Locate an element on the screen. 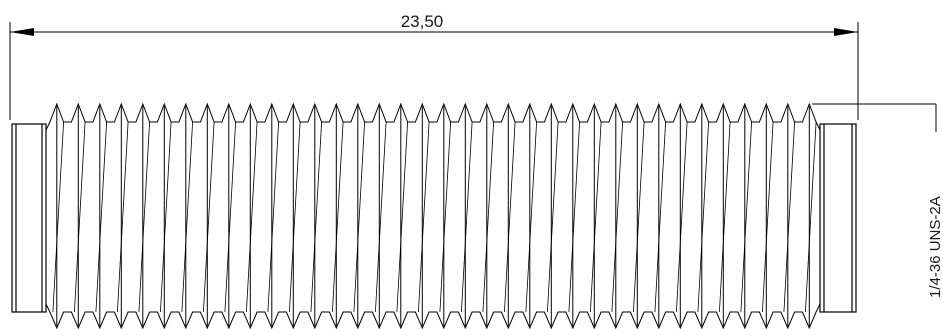 This screenshot has width=943, height=329. overall-length-dimension: 23,50 is located at coordinates (422, 21).